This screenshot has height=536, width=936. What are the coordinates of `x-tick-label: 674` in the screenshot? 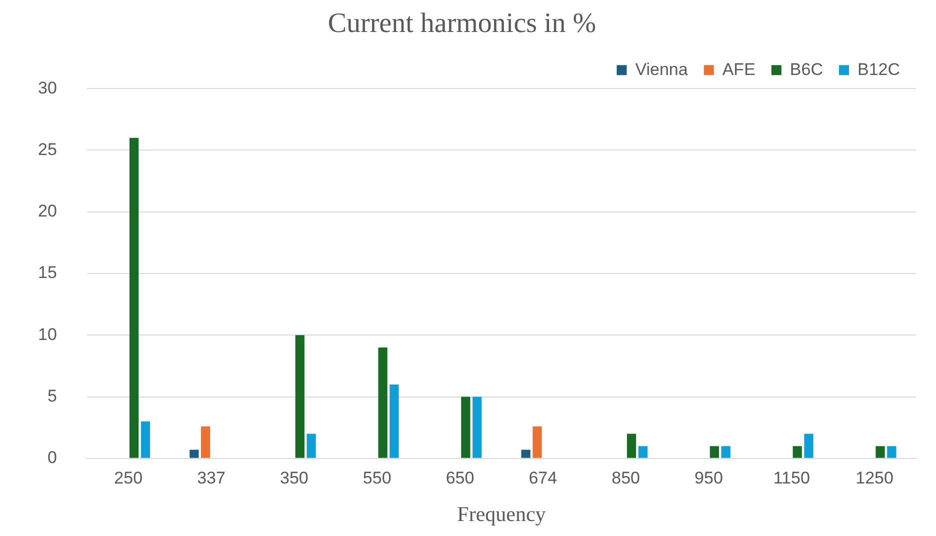 It's located at (543, 478).